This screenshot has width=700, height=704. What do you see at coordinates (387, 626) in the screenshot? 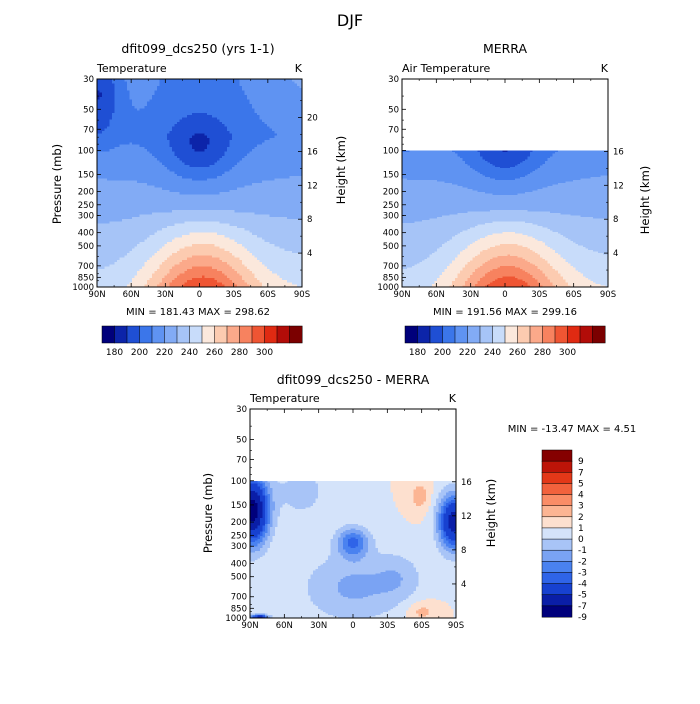
I see `lat-tick-label: 30S` at bounding box center [387, 626].